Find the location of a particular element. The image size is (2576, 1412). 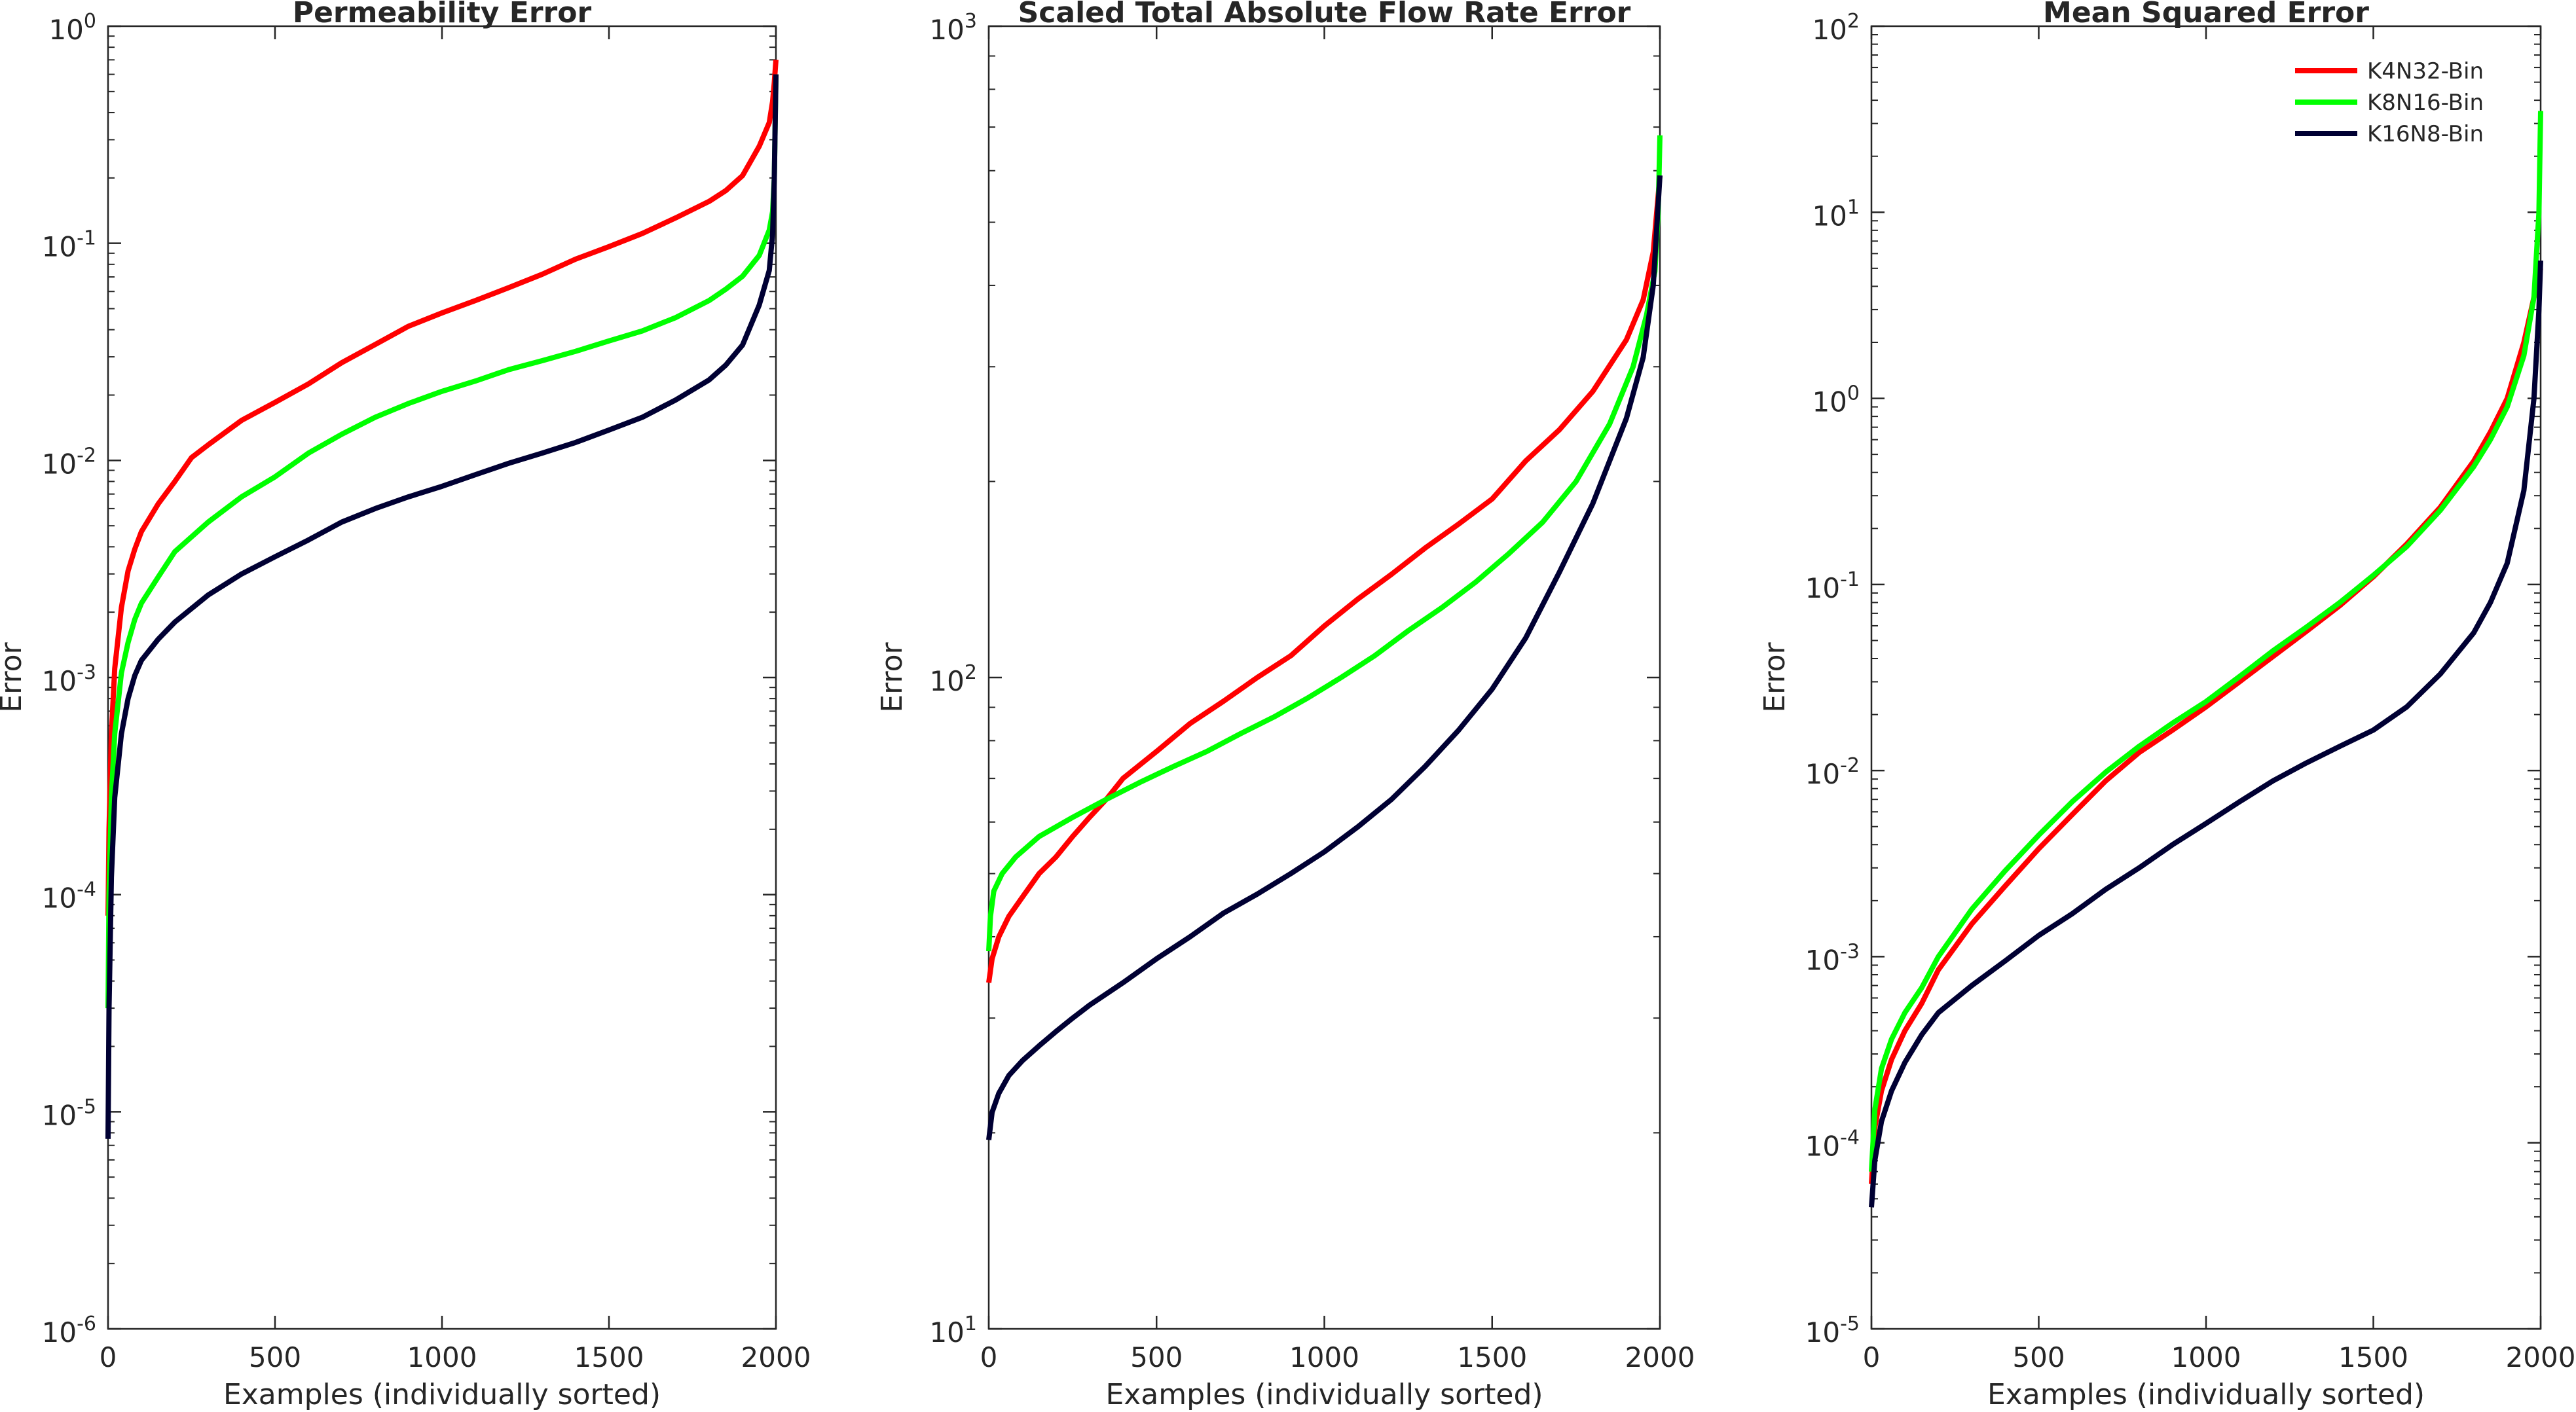

legend-label: K4N32-Bin is located at coordinates (2425, 71).